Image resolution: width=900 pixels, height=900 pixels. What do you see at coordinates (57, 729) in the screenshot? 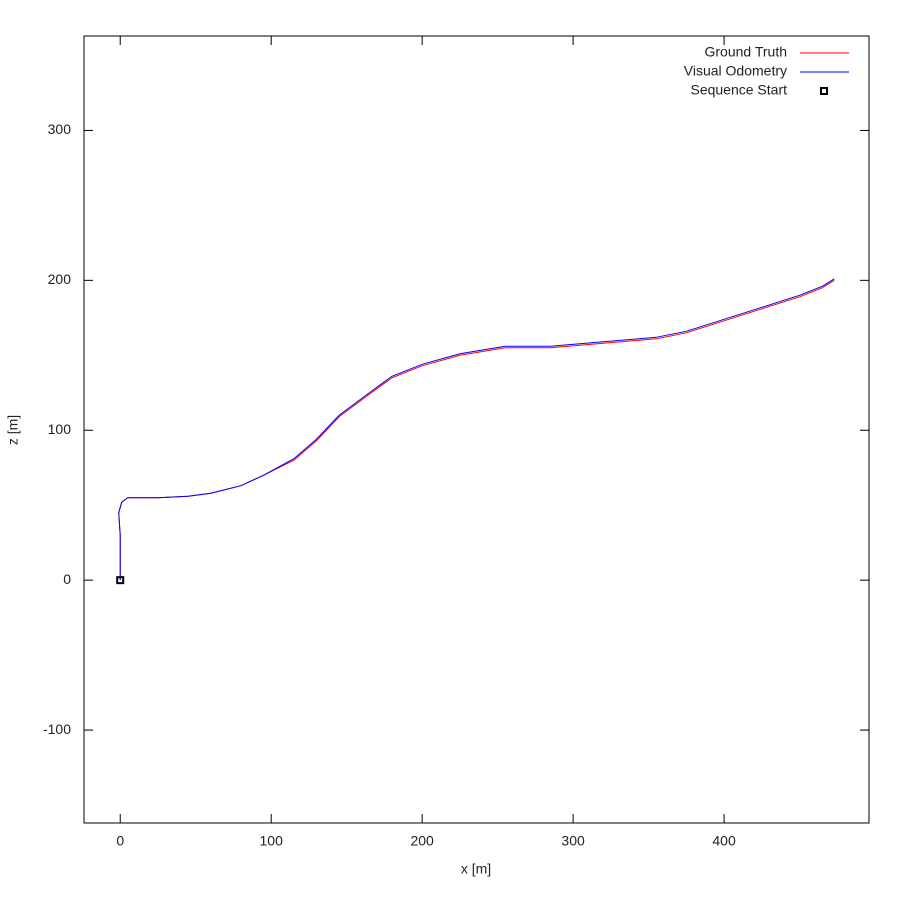
I see `y-tick-label: -100` at bounding box center [57, 729].